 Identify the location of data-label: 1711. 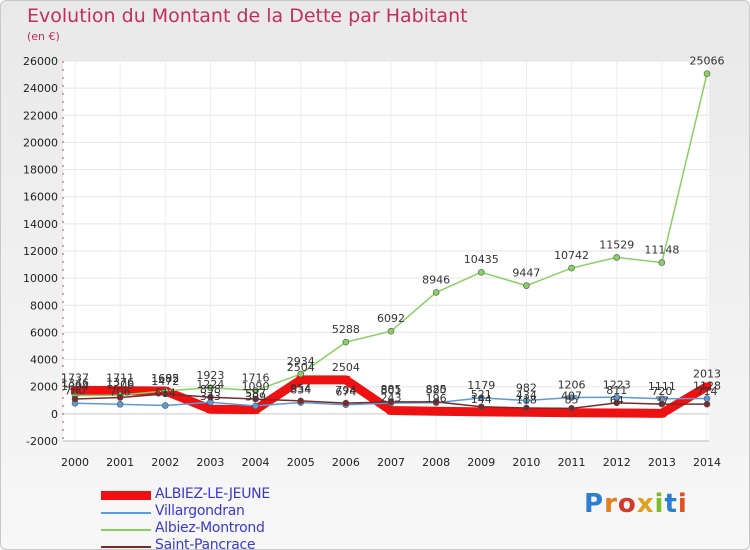
(120, 378).